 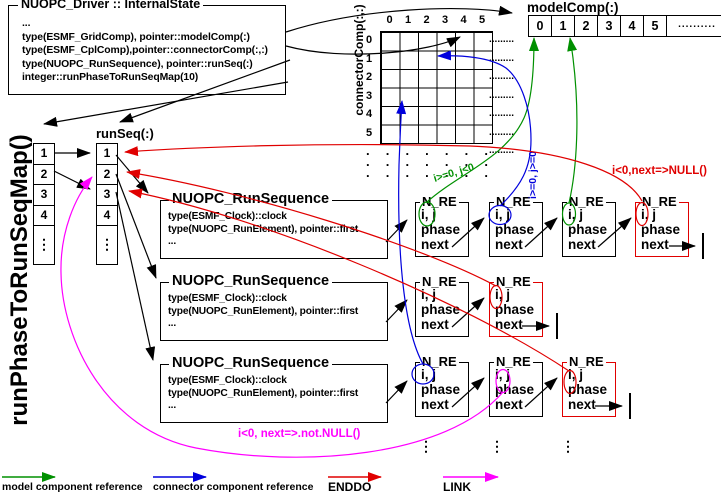 What do you see at coordinates (609, 26) in the screenshot?
I see `modelcomp-cell: 3` at bounding box center [609, 26].